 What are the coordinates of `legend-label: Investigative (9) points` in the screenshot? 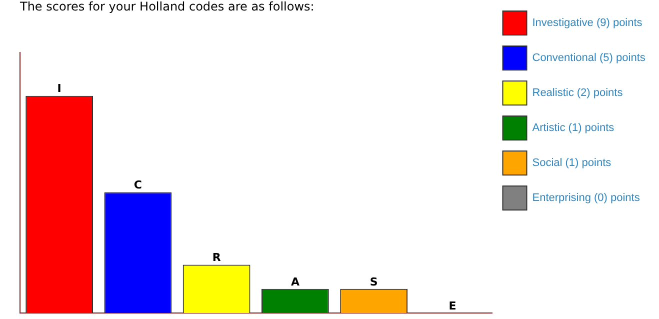 It's located at (587, 23).